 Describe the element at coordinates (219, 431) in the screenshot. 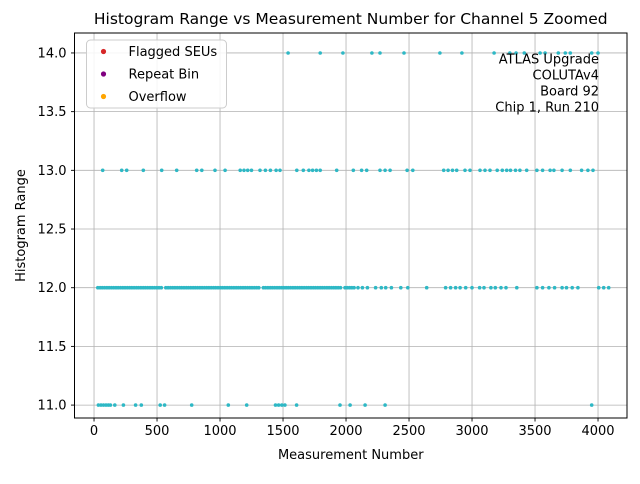

I see `x-tick-label: 1000` at that location.